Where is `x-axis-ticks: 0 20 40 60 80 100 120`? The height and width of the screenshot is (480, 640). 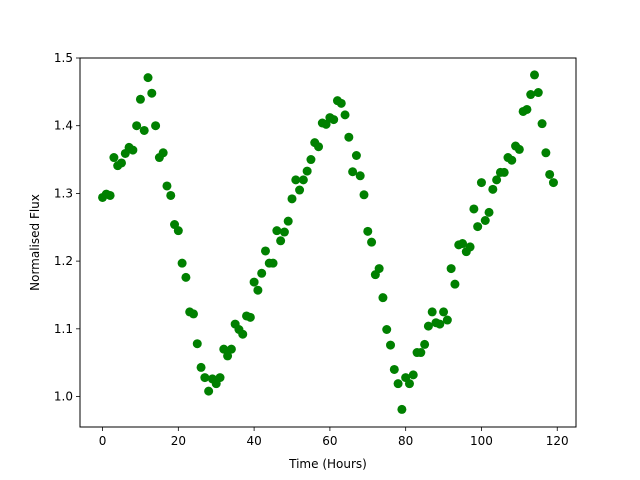
x-axis-ticks: 0 20 40 60 80 100 120 is located at coordinates (334, 437).